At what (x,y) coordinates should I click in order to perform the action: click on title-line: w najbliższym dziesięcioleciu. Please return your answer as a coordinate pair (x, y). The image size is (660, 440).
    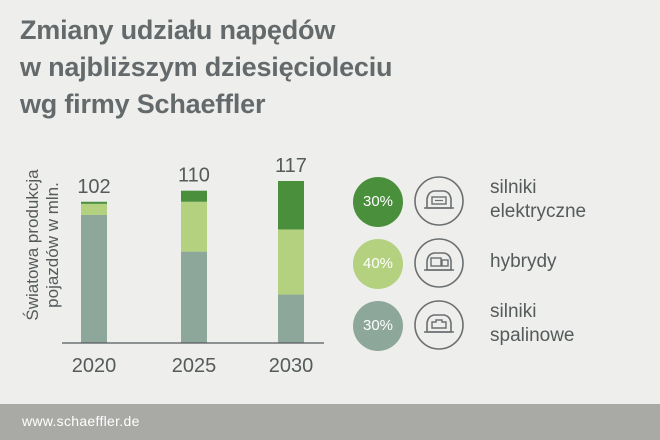
    Looking at the image, I should click on (206, 67).